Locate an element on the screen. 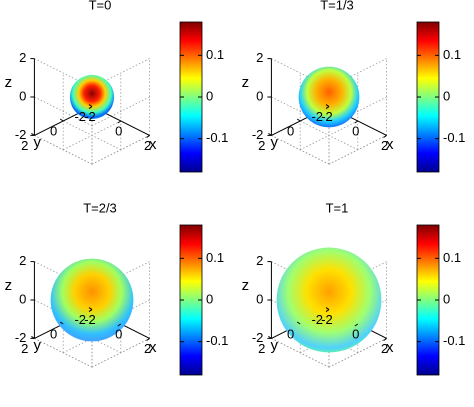 This screenshot has height=407, width=474. panel-title: T=1/3 is located at coordinates (337, 6).